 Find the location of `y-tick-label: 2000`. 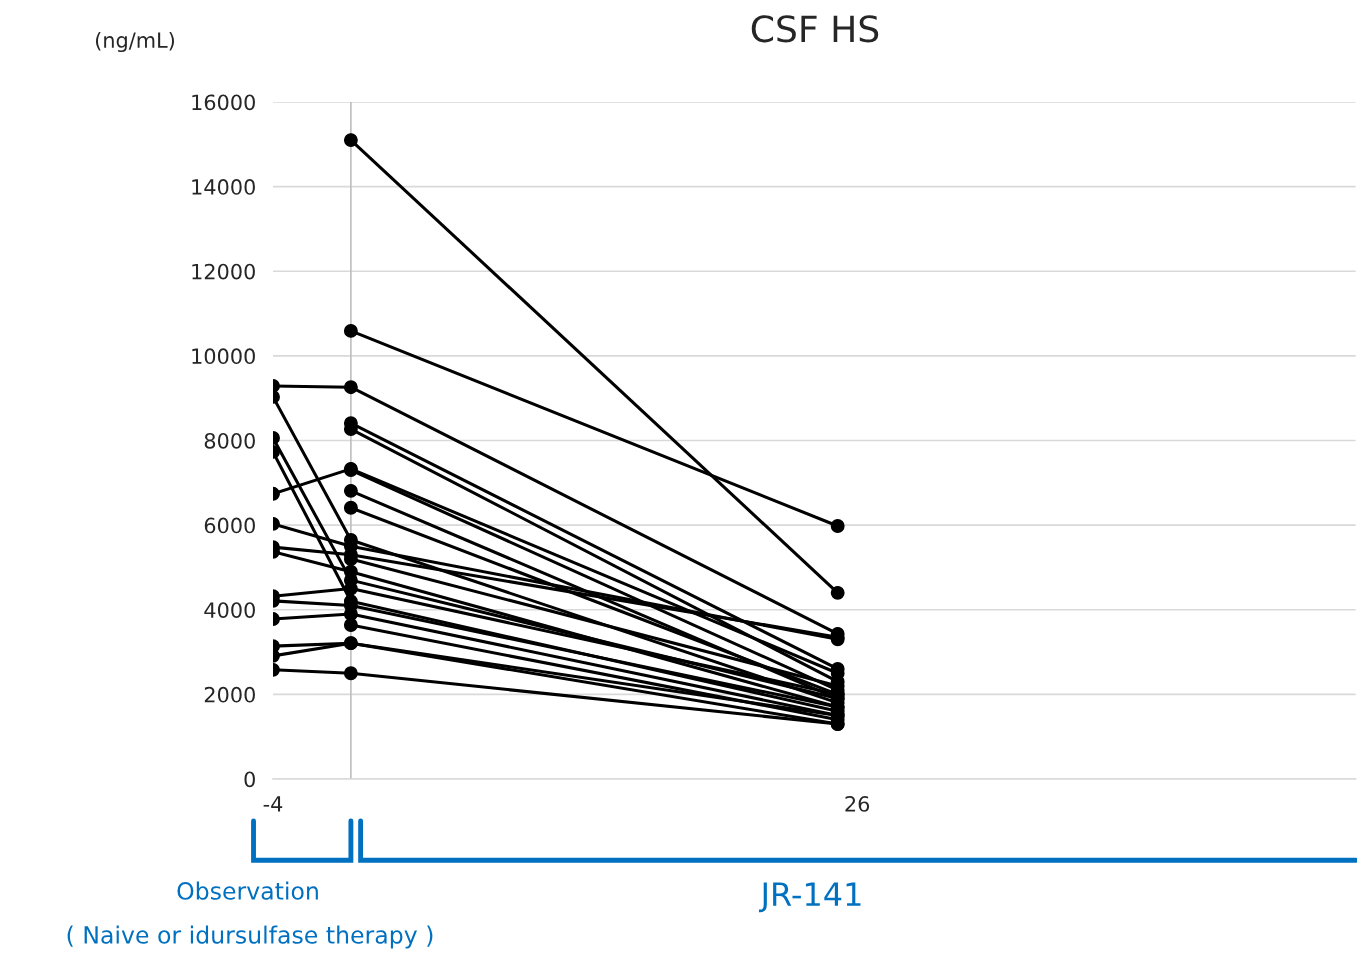

y-tick-label: 2000 is located at coordinates (229, 694).